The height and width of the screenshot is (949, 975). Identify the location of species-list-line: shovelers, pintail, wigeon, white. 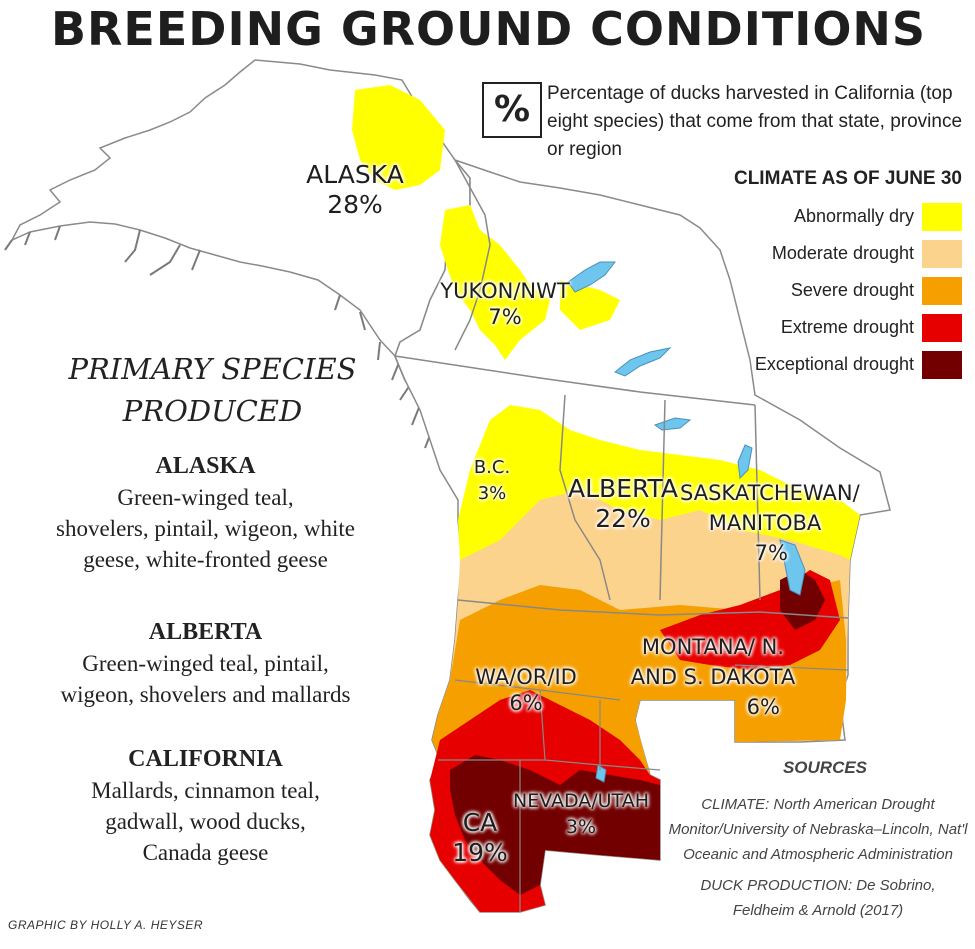
(205, 528).